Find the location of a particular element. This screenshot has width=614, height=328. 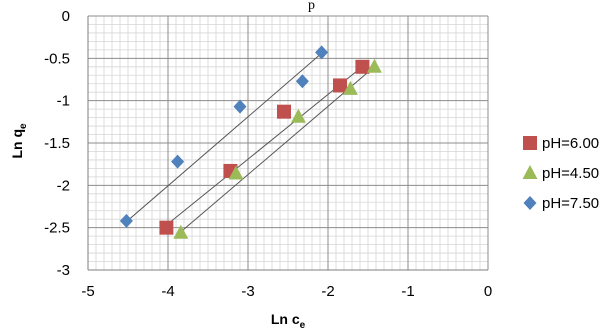

x-tick-label: -3 is located at coordinates (247, 291).